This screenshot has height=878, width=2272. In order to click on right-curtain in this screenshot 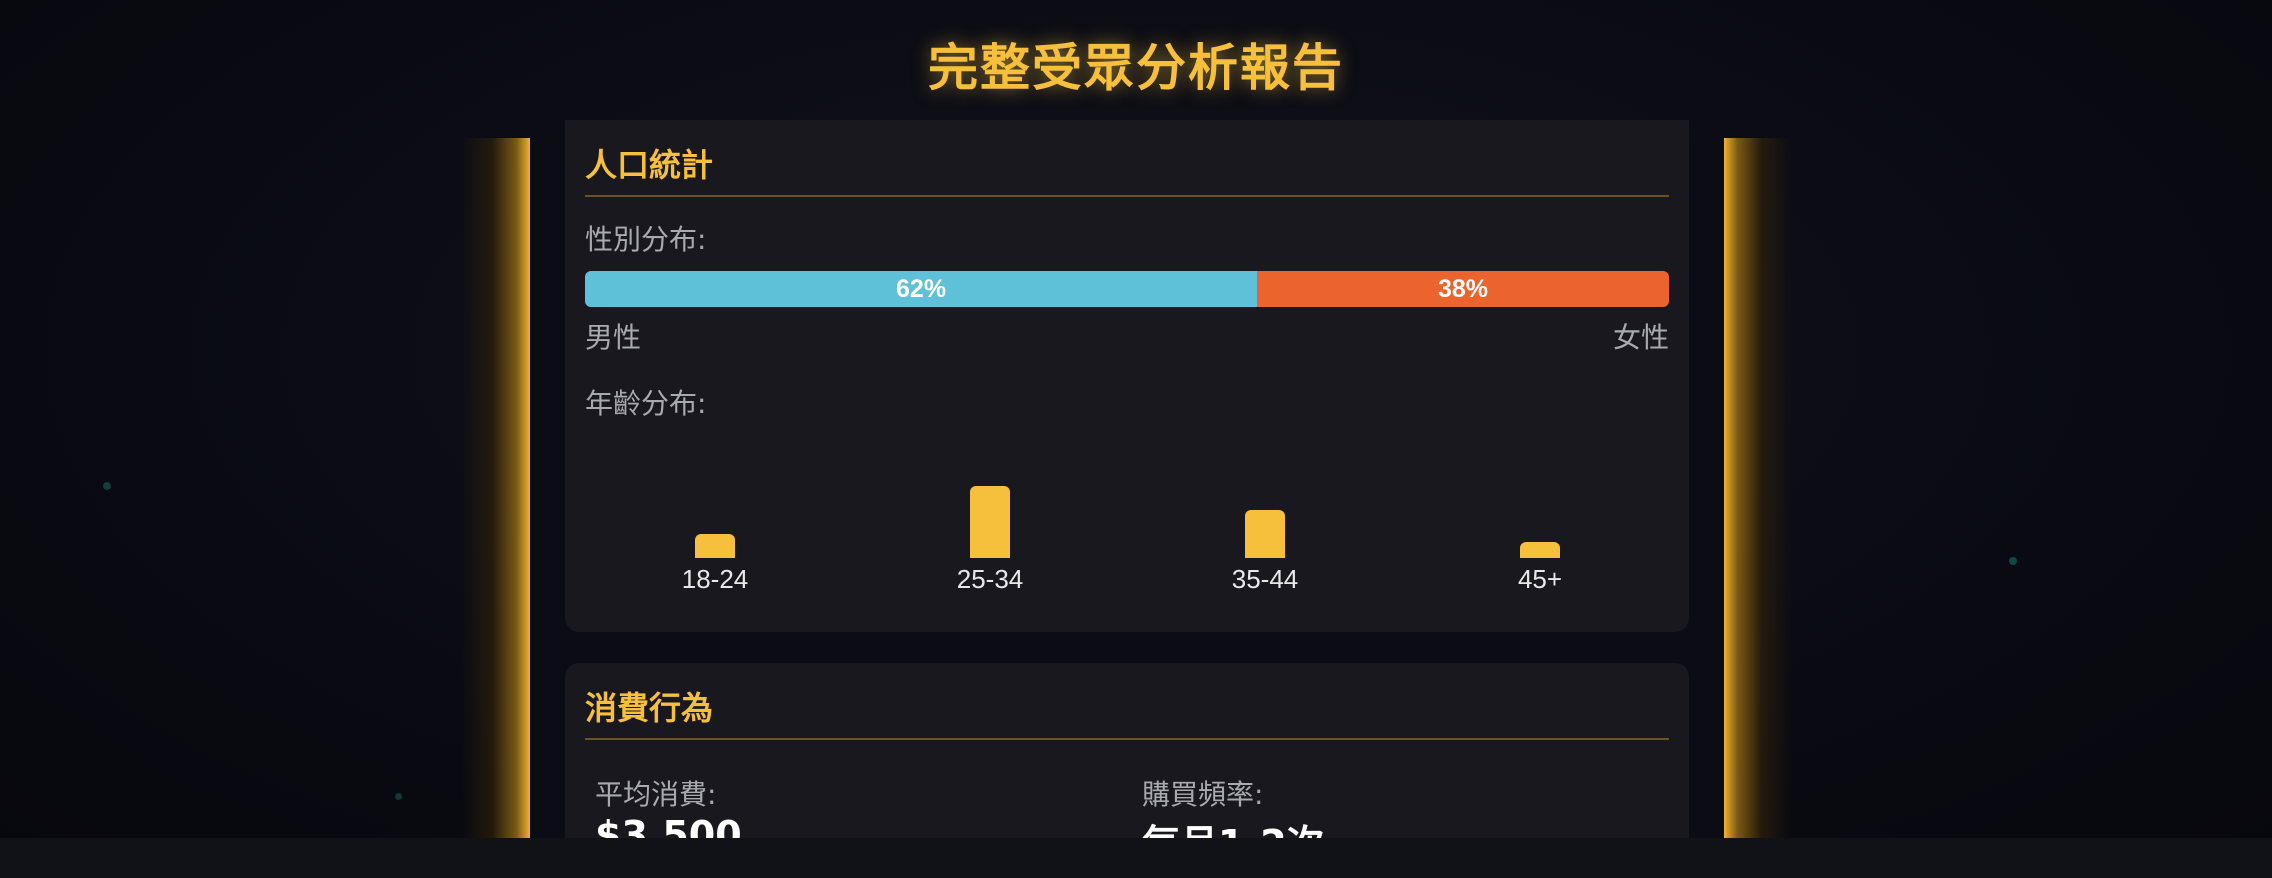, I will do `click(1758, 488)`.